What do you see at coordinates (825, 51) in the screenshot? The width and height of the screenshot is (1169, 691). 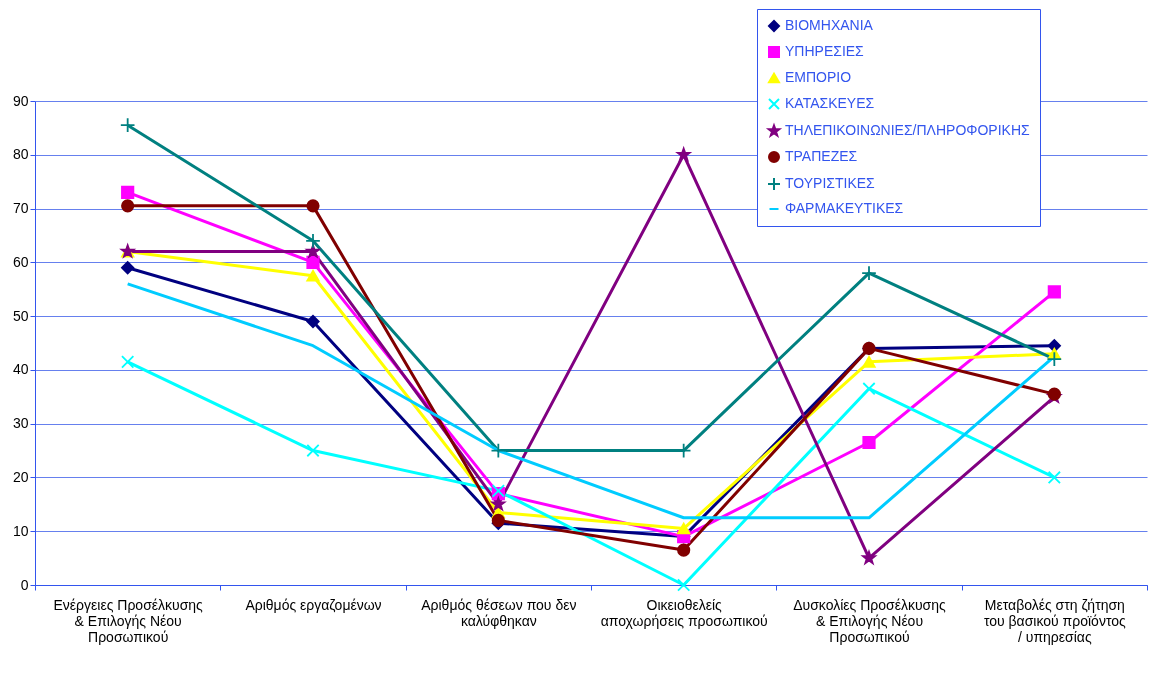 I see `legend-label: ΥΠΗΡΕΣΙΕΣ` at bounding box center [825, 51].